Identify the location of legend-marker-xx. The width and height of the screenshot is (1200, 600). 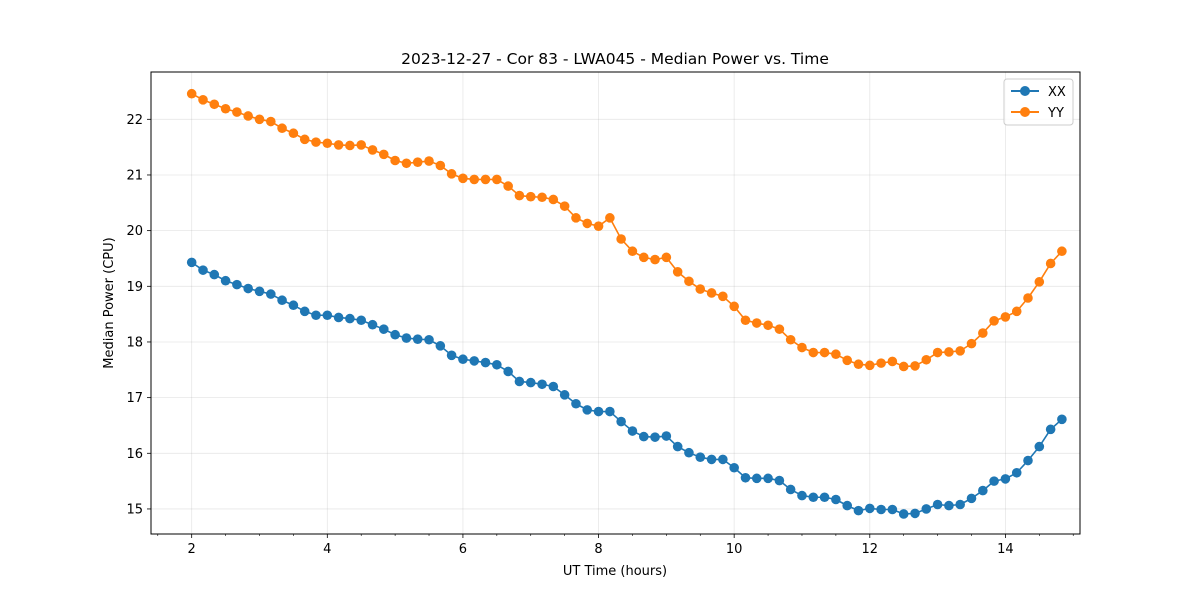
(1025, 91).